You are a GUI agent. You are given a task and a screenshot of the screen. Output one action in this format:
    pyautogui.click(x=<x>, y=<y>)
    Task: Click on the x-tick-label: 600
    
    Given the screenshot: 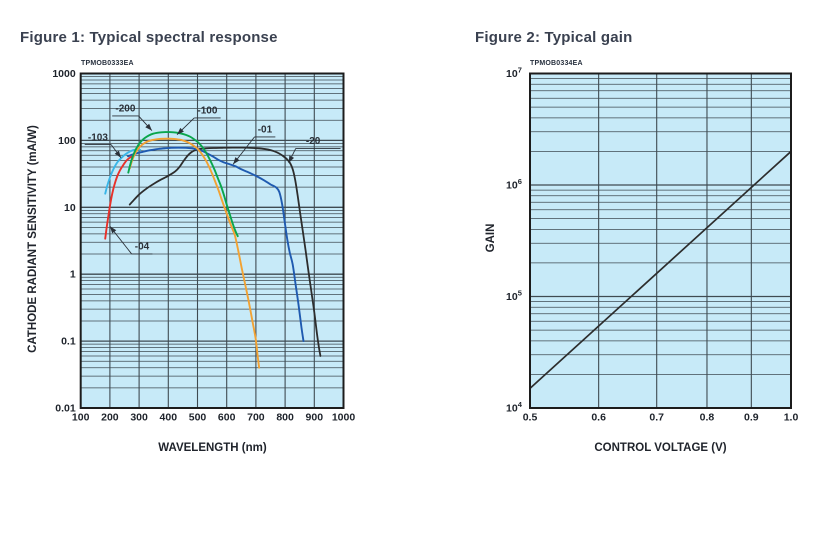 What is the action you would take?
    pyautogui.click(x=227, y=418)
    